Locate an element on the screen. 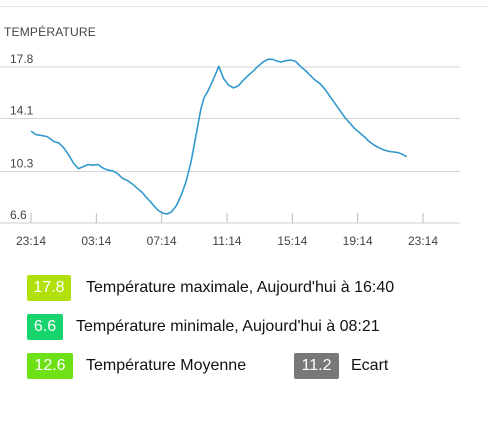  range-badge: 11.2 is located at coordinates (316, 366).